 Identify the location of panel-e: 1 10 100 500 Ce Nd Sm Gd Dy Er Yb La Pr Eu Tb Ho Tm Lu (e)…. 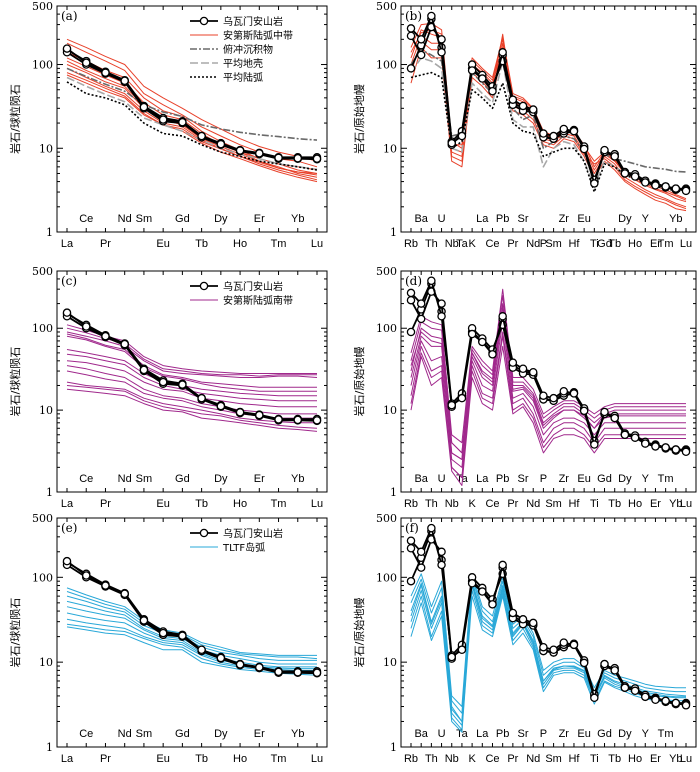
(168, 638).